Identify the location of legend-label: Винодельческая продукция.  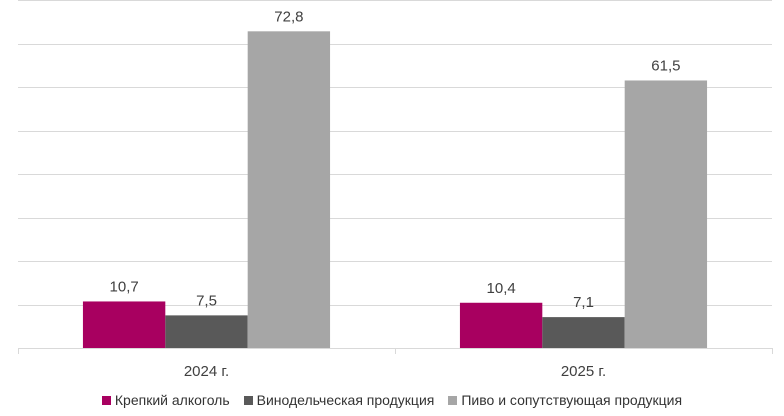
(345, 400).